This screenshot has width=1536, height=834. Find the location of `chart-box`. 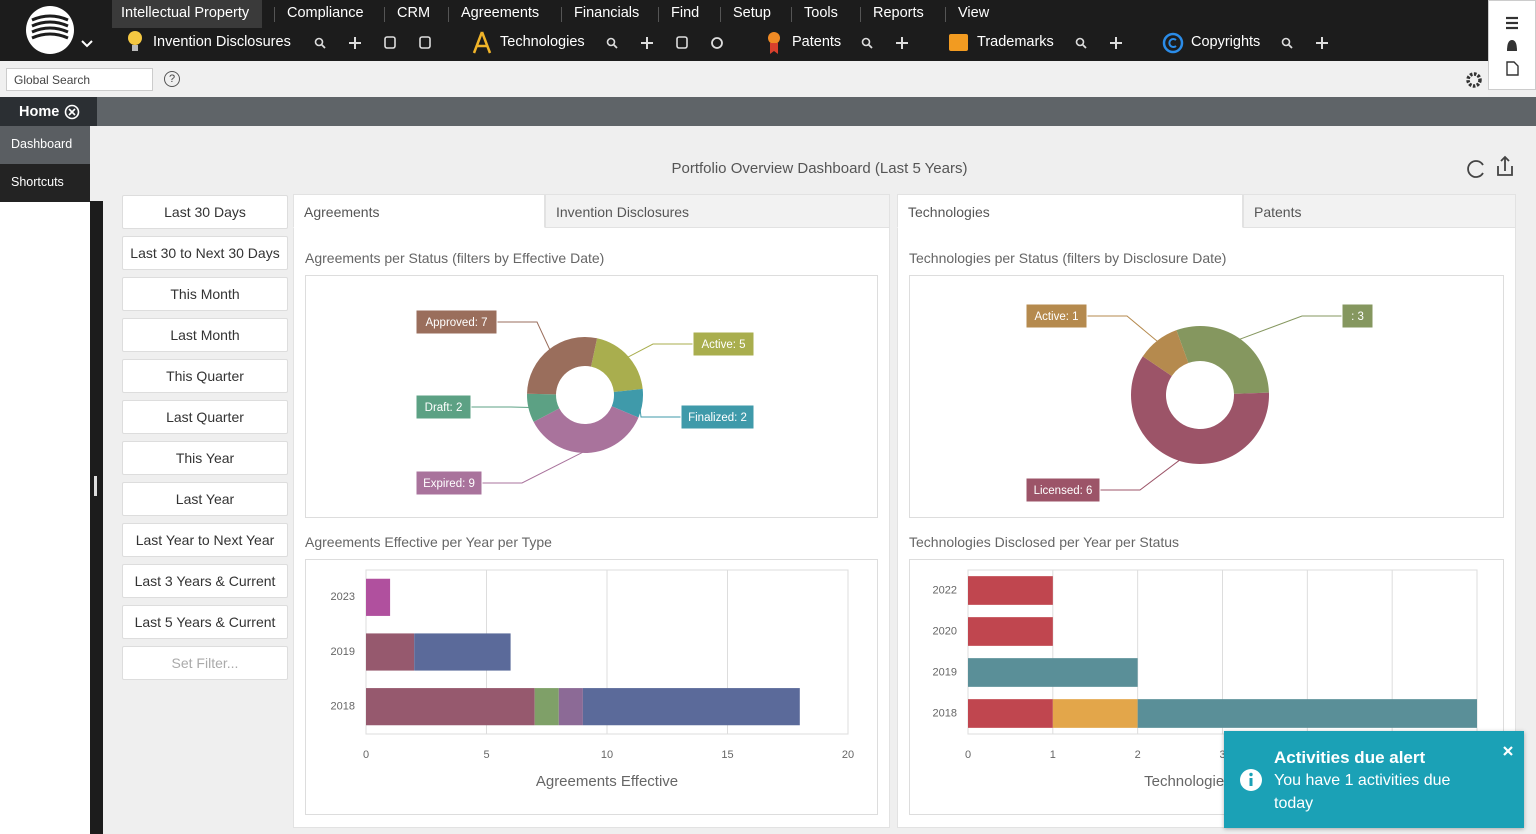

chart-box is located at coordinates (591, 396).